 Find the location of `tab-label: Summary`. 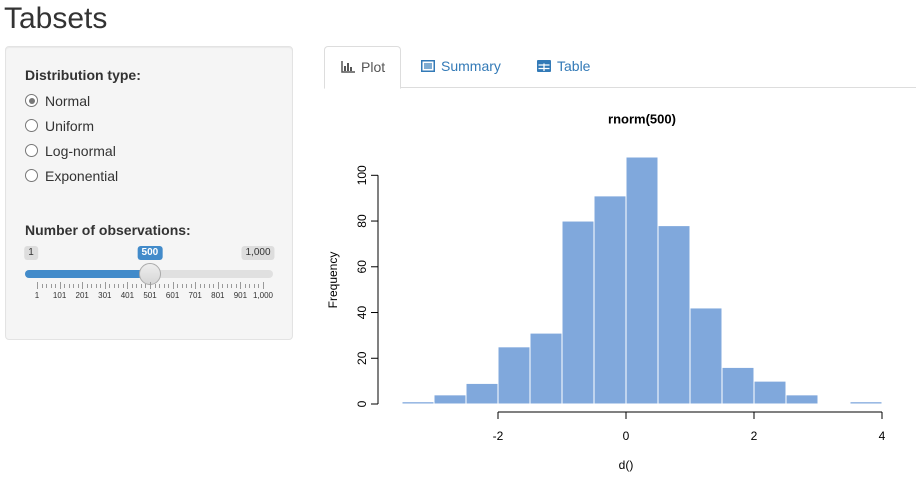

tab-label: Summary is located at coordinates (471, 66).